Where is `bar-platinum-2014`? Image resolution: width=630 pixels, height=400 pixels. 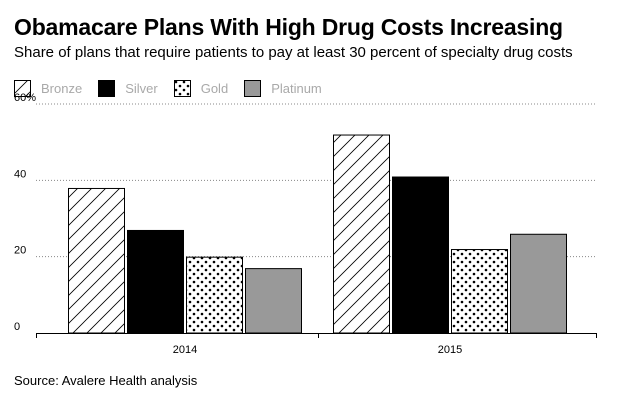 bar-platinum-2014 is located at coordinates (273, 301).